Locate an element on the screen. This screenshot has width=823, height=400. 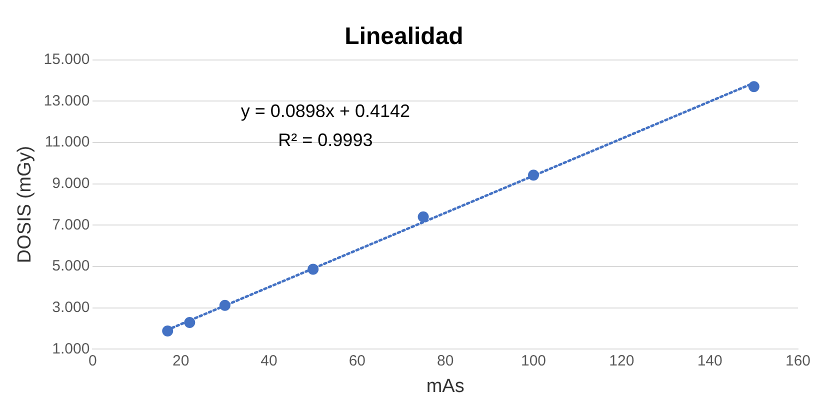
x-tick-label: 80 is located at coordinates (445, 361).